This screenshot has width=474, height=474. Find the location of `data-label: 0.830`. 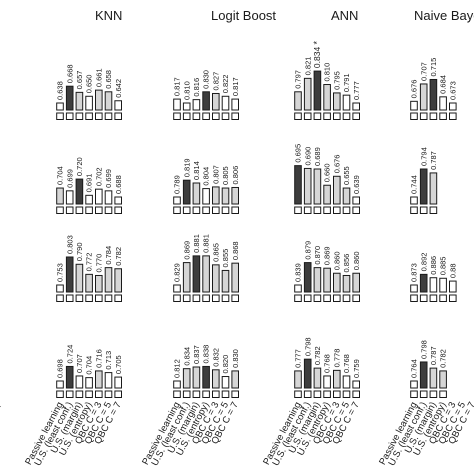

data-label: 0.830 is located at coordinates (206, 79).